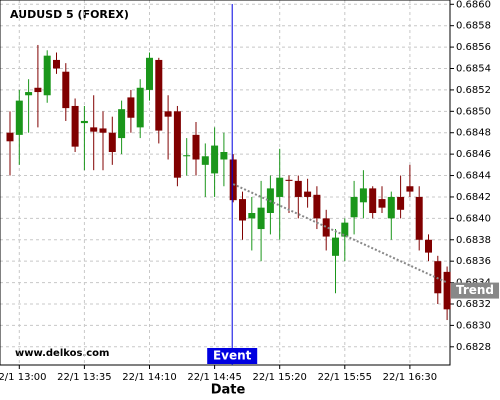 The width and height of the screenshot is (500, 400). What do you see at coordinates (473, 240) in the screenshot?
I see `y-tick-label: 0.6838` at bounding box center [473, 240].